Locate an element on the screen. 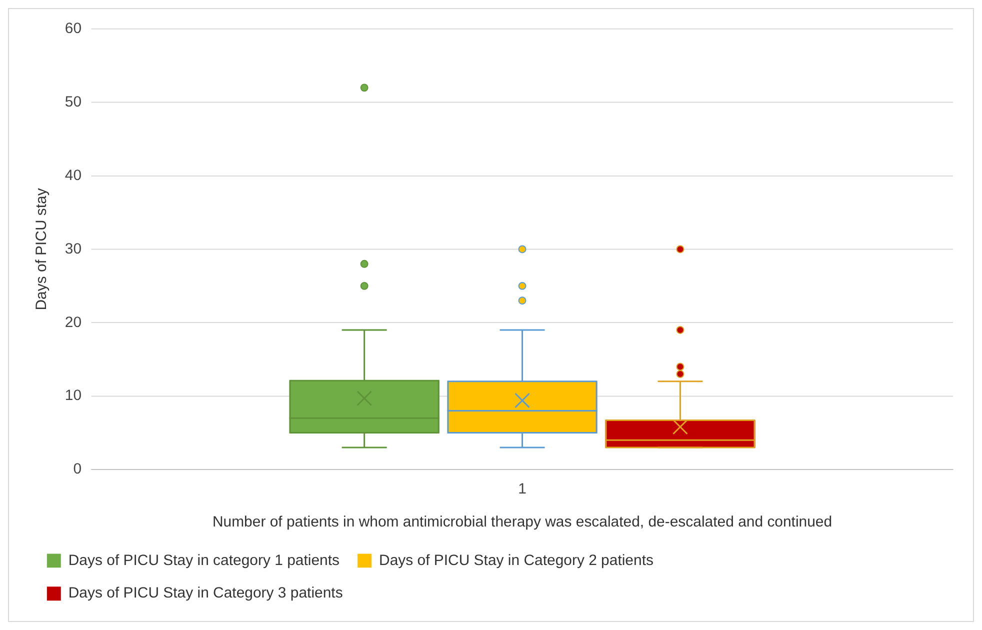  legend-label: Days of PICU Stay in Category 3 patients is located at coordinates (205, 593).